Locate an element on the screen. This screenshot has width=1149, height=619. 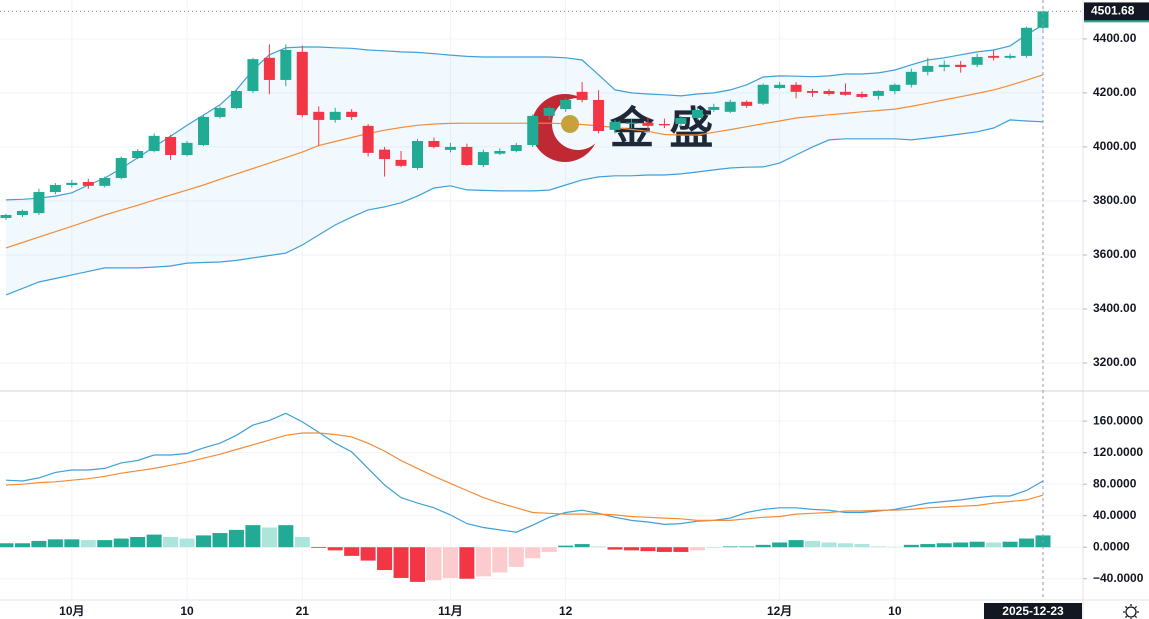
y-tick-label: 3600.00 is located at coordinates (1115, 254).